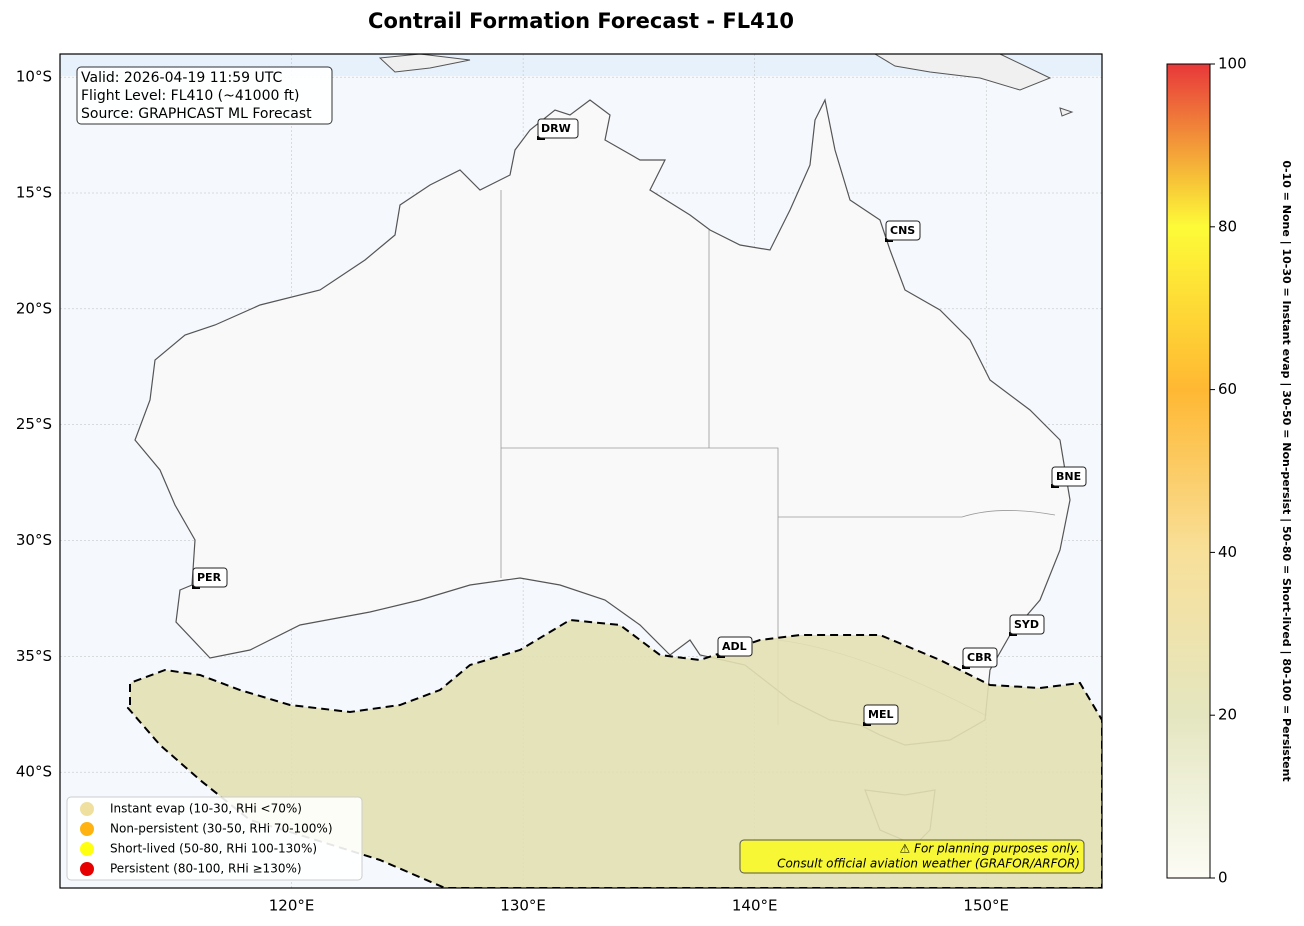 The height and width of the screenshot is (926, 1304). I want to click on x-tick-label: 120°E, so click(292, 906).